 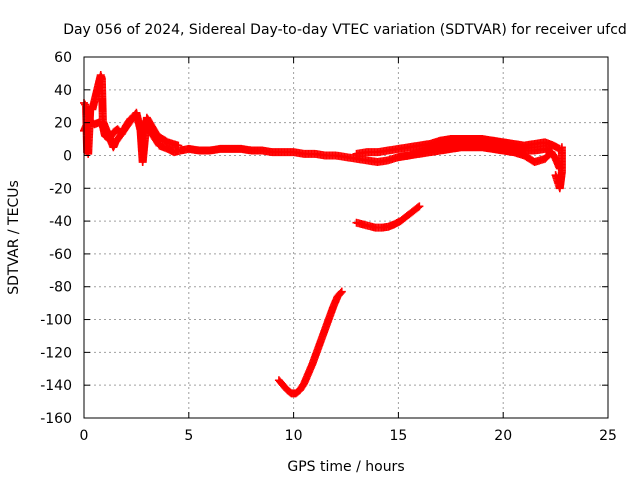 I want to click on series-lower-branch, so click(x=475, y=155).